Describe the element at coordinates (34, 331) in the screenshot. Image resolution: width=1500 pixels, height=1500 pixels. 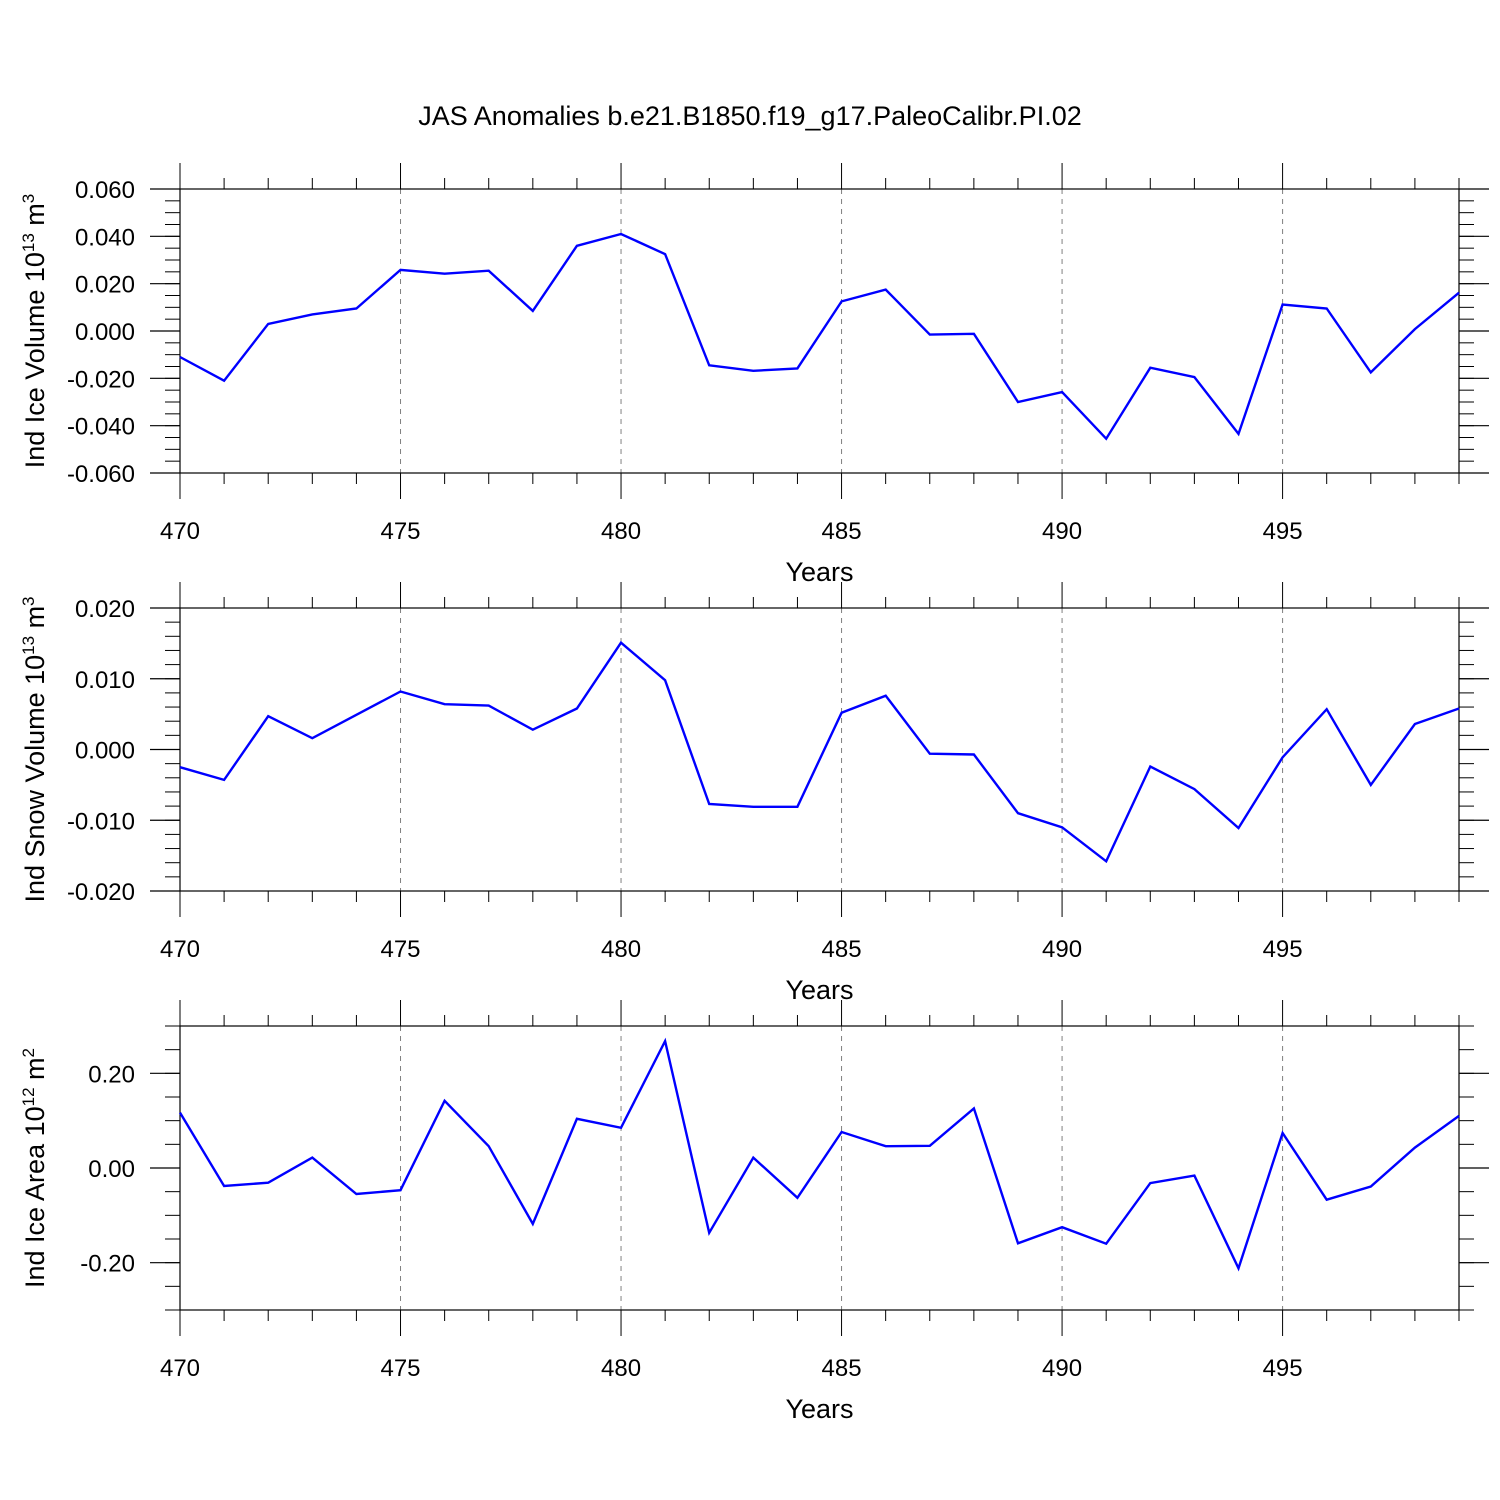
I see `y-axis-label: Ind Ice Volume 1013 m3` at that location.